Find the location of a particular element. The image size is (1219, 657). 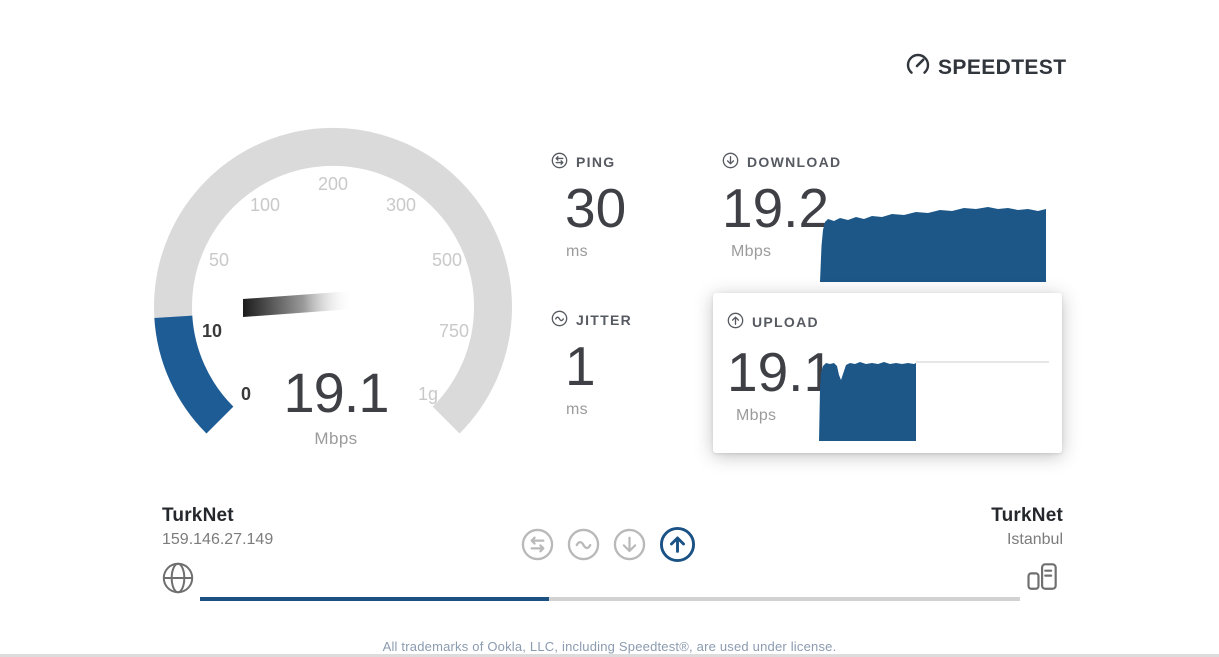

server-info: TurkNet Istanbul is located at coordinates (1027, 527).